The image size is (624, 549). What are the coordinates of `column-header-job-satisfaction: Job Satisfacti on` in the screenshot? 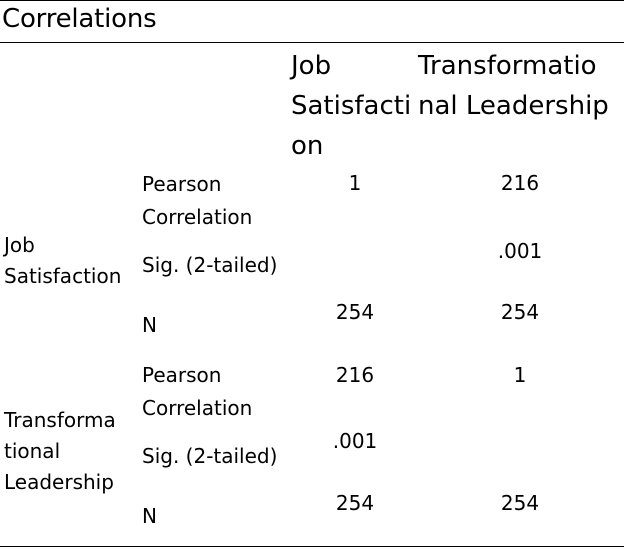 It's located at (351, 106).